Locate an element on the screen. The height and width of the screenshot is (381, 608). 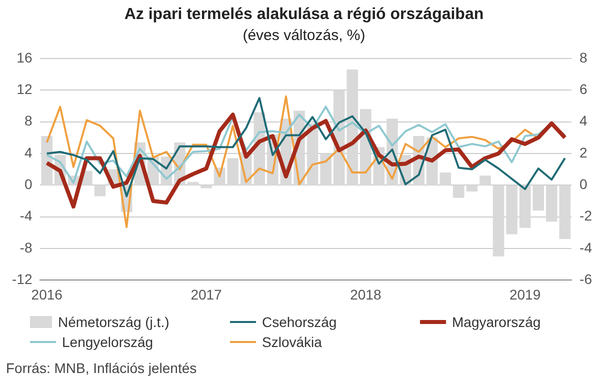
y-tick-label: -8 is located at coordinates (26, 247).